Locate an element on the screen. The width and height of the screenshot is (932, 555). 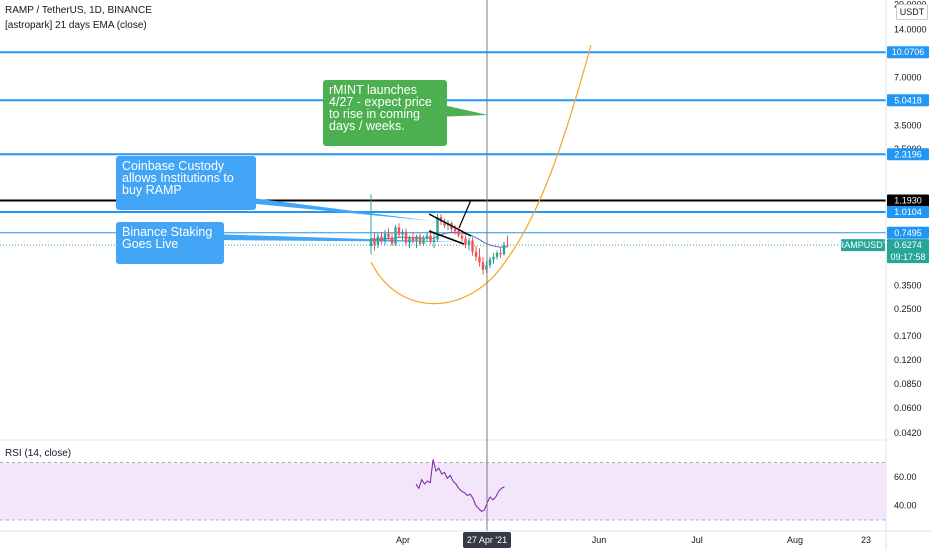
price-tick-label: 0.2500 is located at coordinates (908, 309).